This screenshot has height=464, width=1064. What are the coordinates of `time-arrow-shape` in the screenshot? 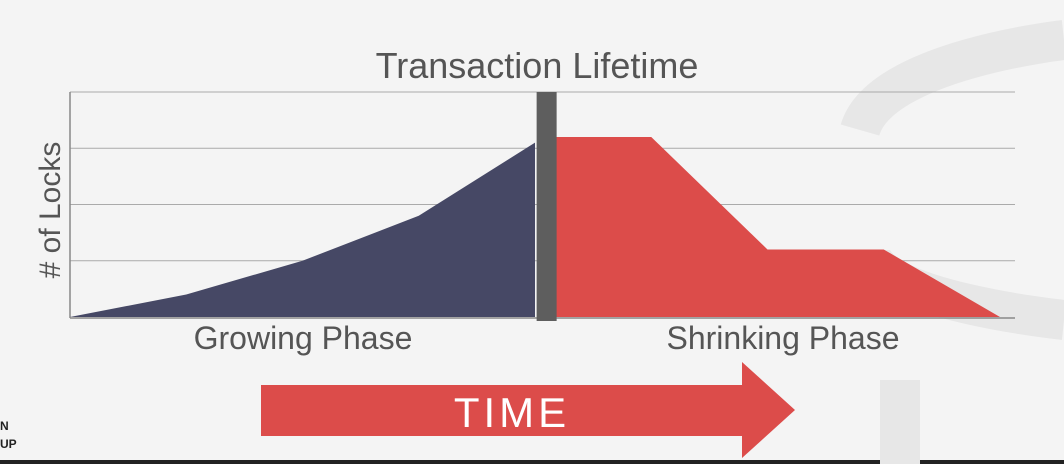 It's located at (528, 410).